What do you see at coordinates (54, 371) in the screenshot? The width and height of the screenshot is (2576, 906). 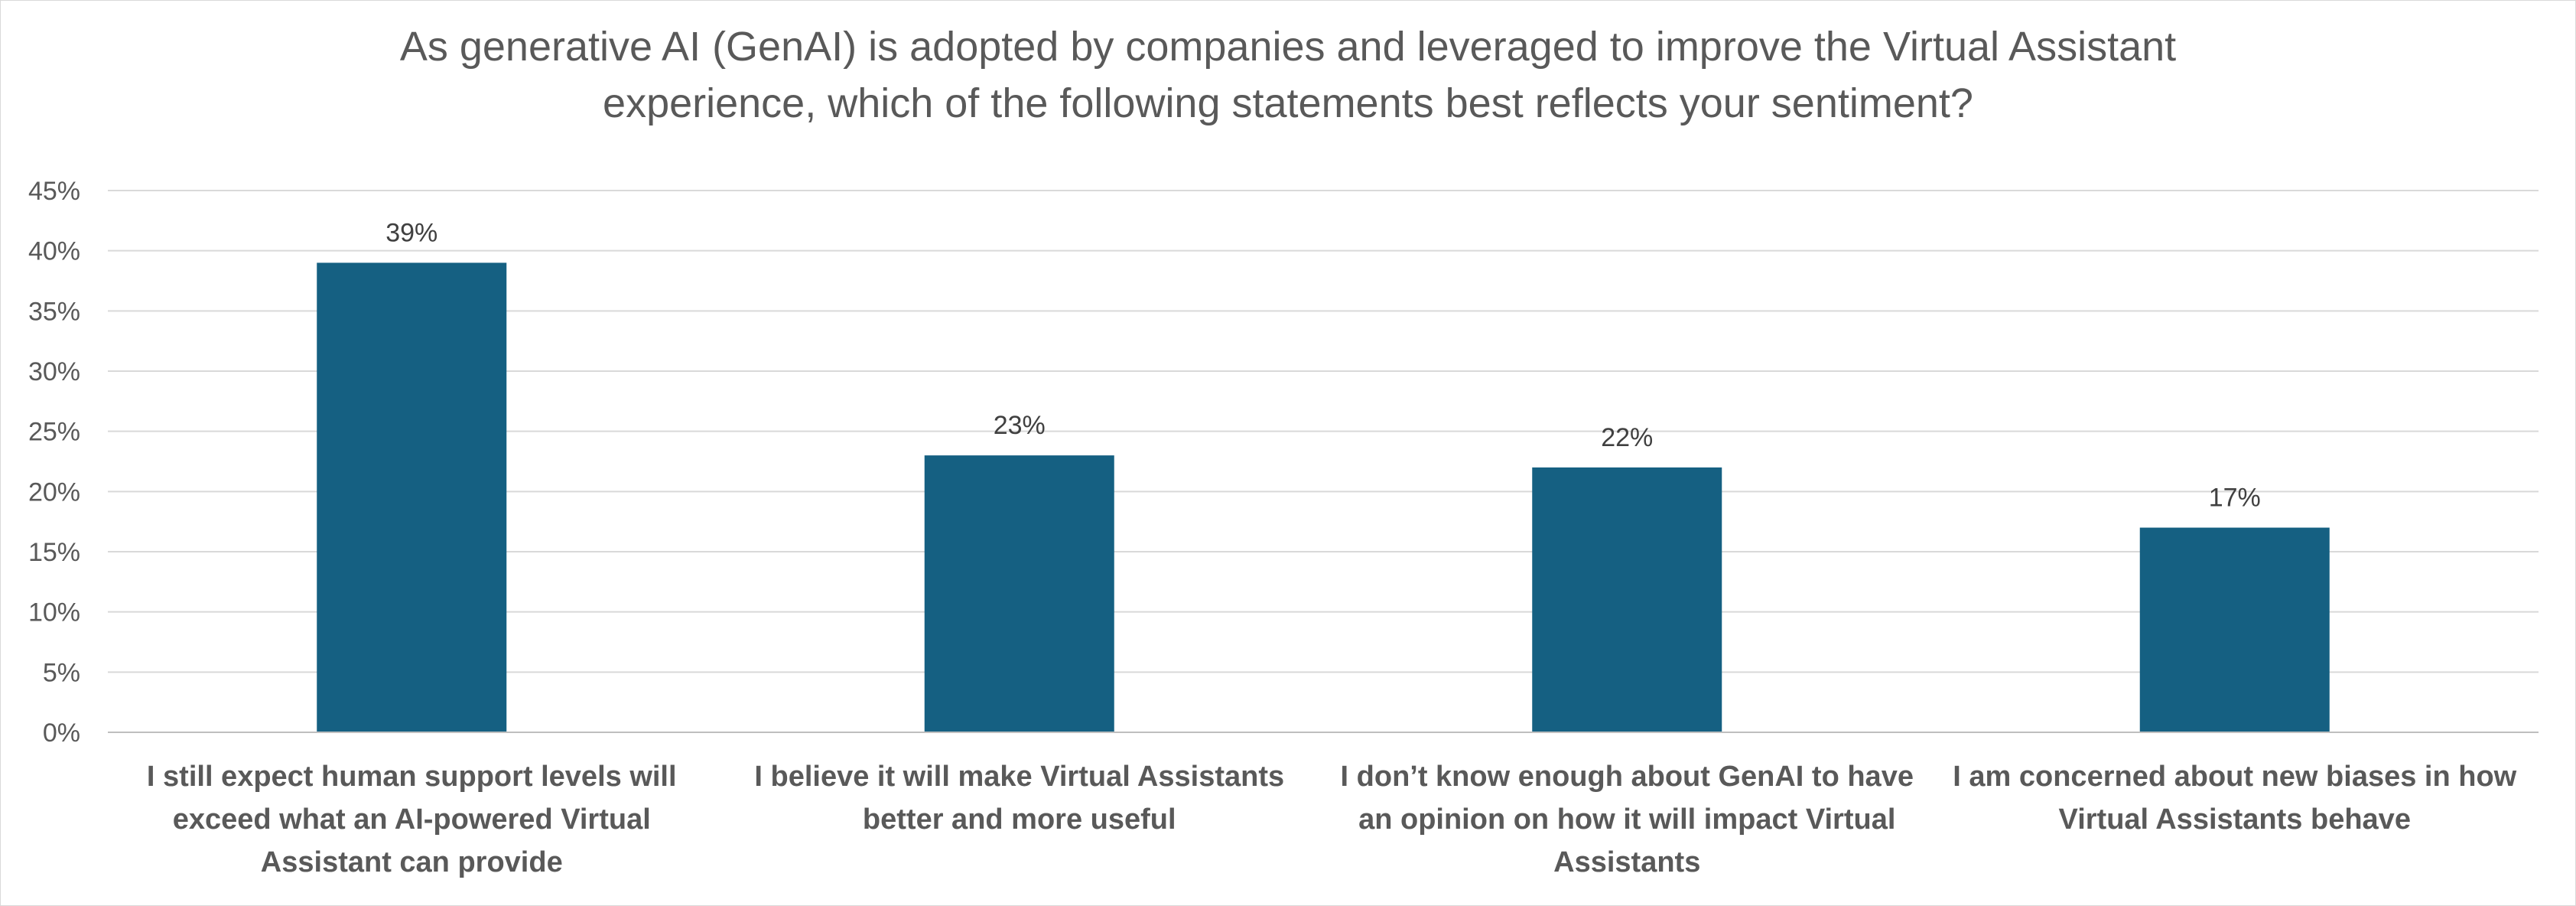 I see `y-tick-label: 30%` at bounding box center [54, 371].